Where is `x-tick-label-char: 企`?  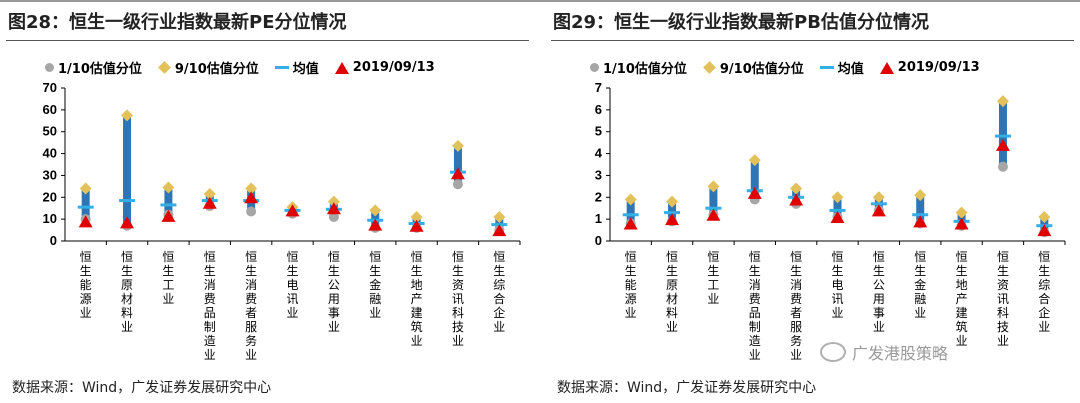 x-tick-label-char: 企 is located at coordinates (1044, 312).